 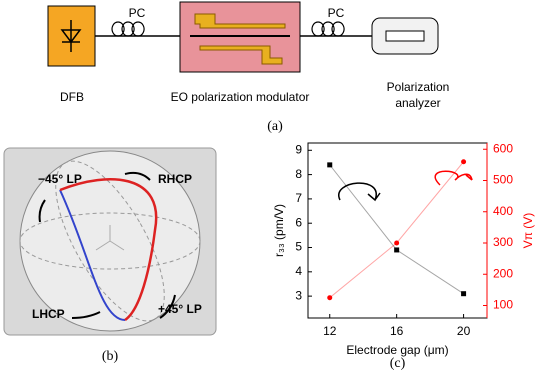 What do you see at coordinates (72, 97) in the screenshot?
I see `dfb-label: DFB` at bounding box center [72, 97].